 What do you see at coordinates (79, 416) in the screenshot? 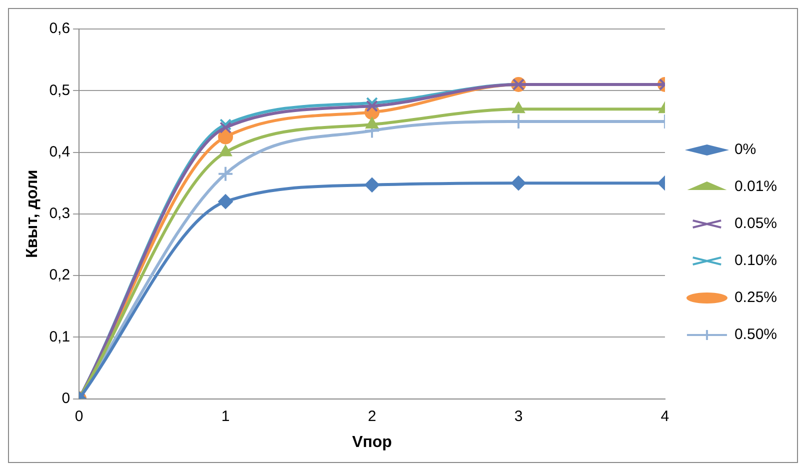
I see `x-tick-label: 0` at bounding box center [79, 416].